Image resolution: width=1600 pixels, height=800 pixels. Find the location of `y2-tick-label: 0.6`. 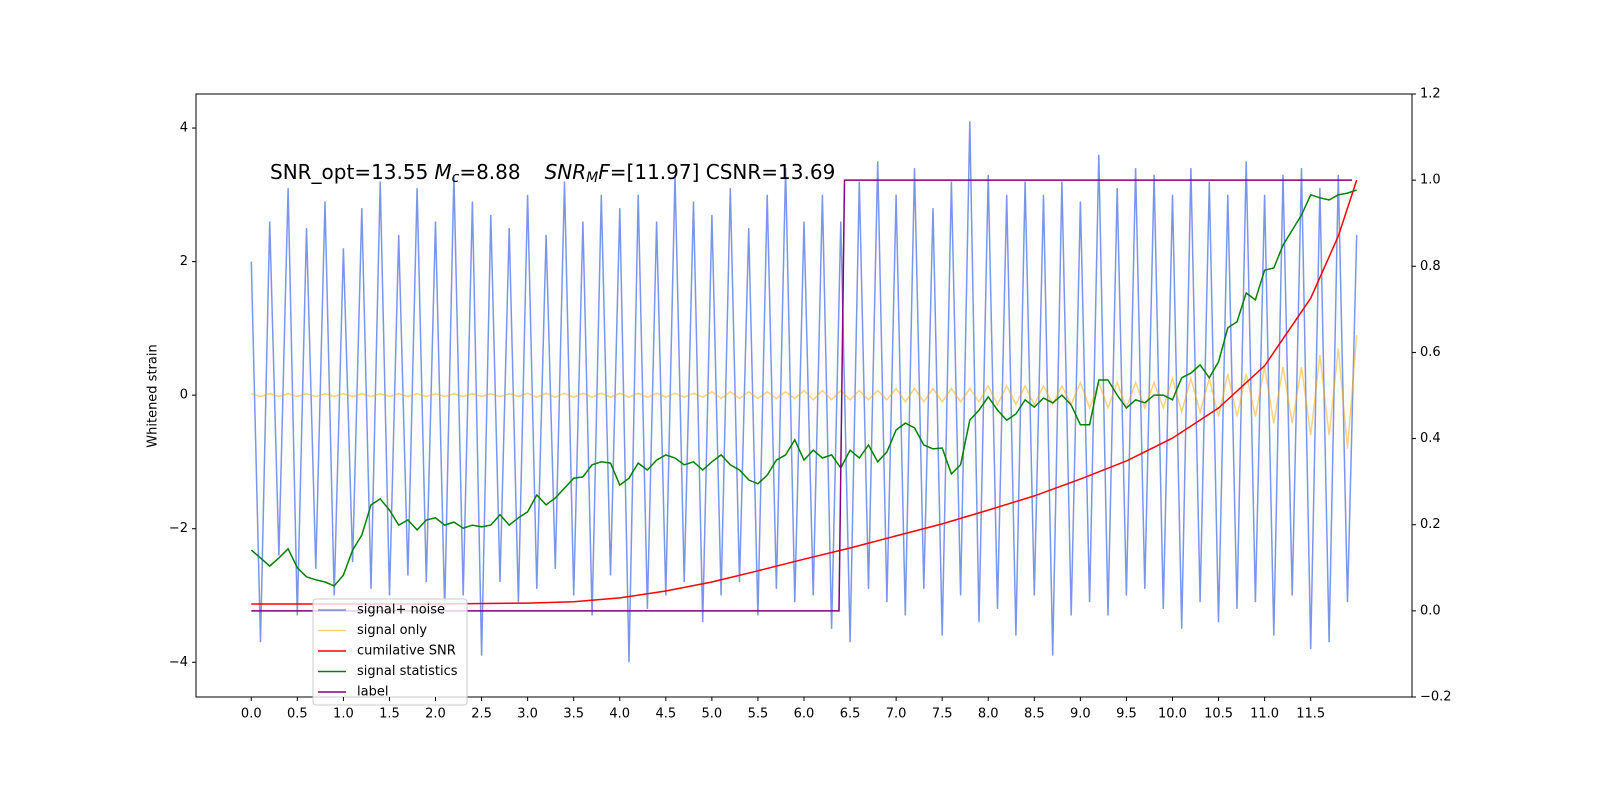

y2-tick-label: 0.6 is located at coordinates (1430, 352).